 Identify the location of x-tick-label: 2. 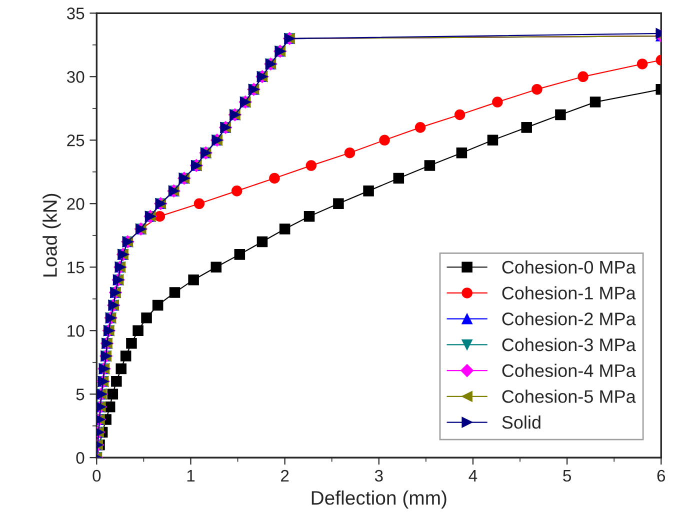
(285, 476).